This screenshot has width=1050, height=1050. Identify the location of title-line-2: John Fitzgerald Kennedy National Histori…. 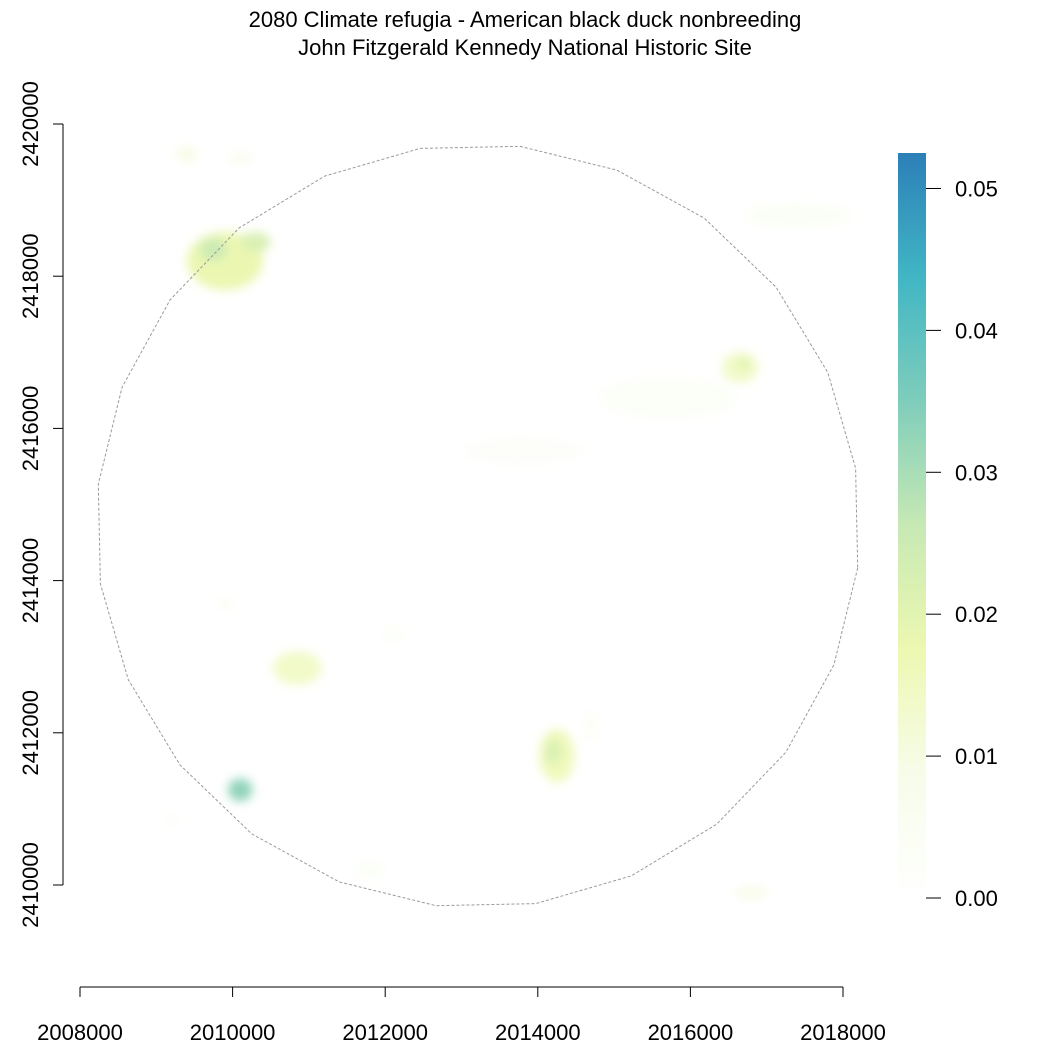
(525, 47).